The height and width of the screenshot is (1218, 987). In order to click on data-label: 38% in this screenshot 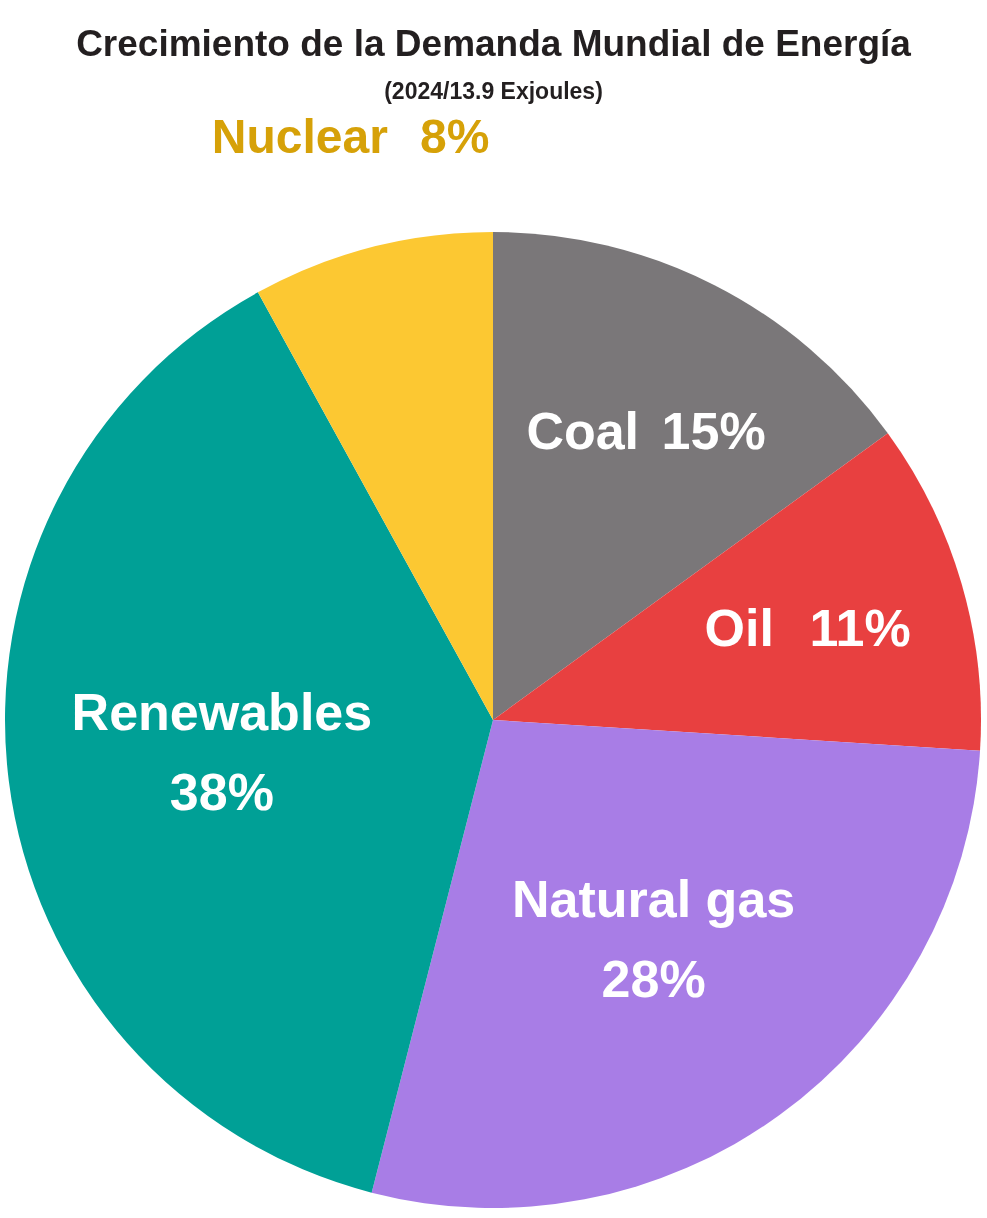, I will do `click(221, 792)`.